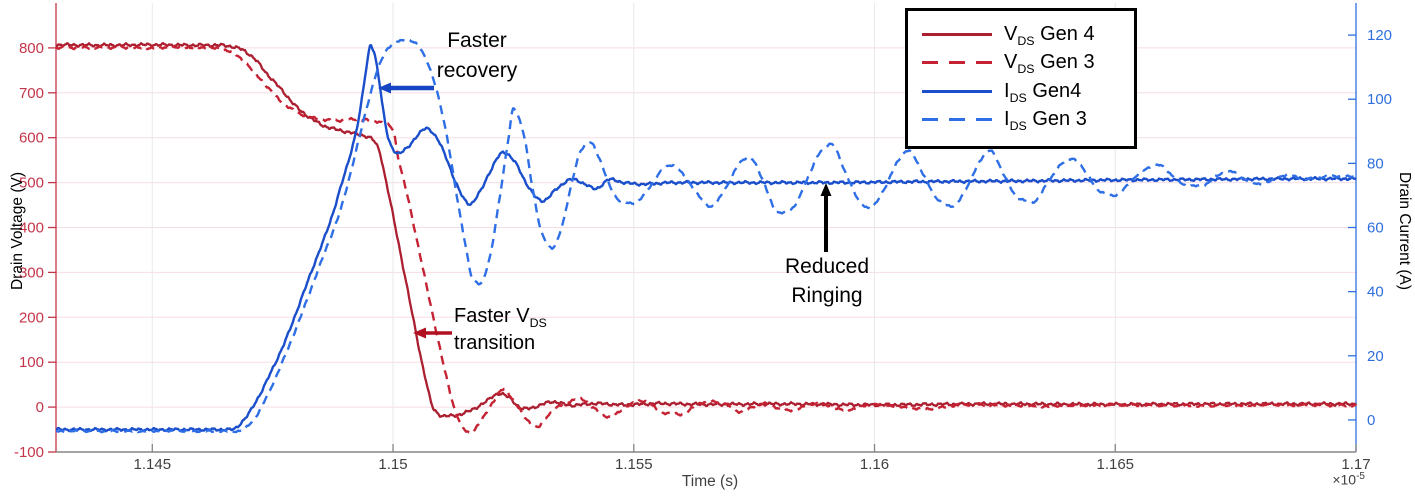 Image resolution: width=1415 pixels, height=496 pixels. I want to click on x-tick-label: 1.145, so click(153, 464).